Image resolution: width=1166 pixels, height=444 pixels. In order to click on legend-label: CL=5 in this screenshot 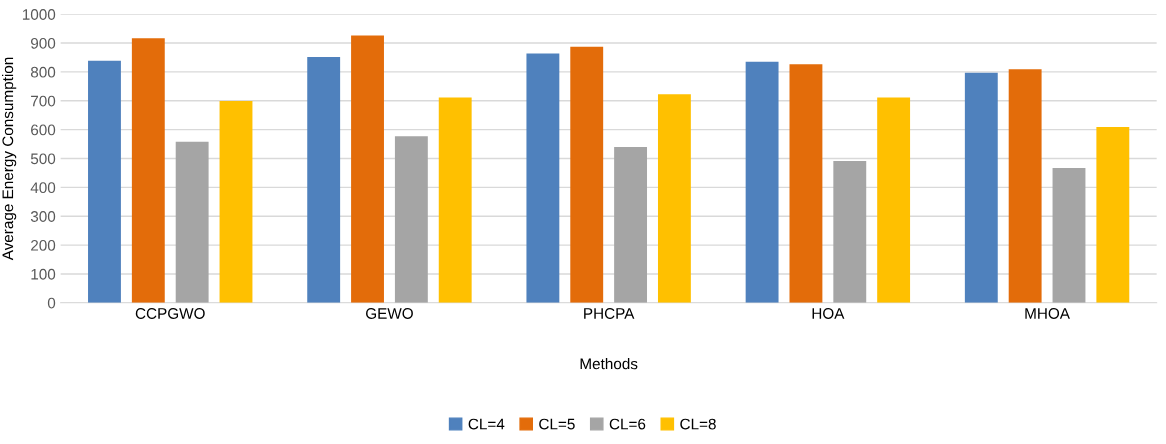, I will do `click(557, 424)`.